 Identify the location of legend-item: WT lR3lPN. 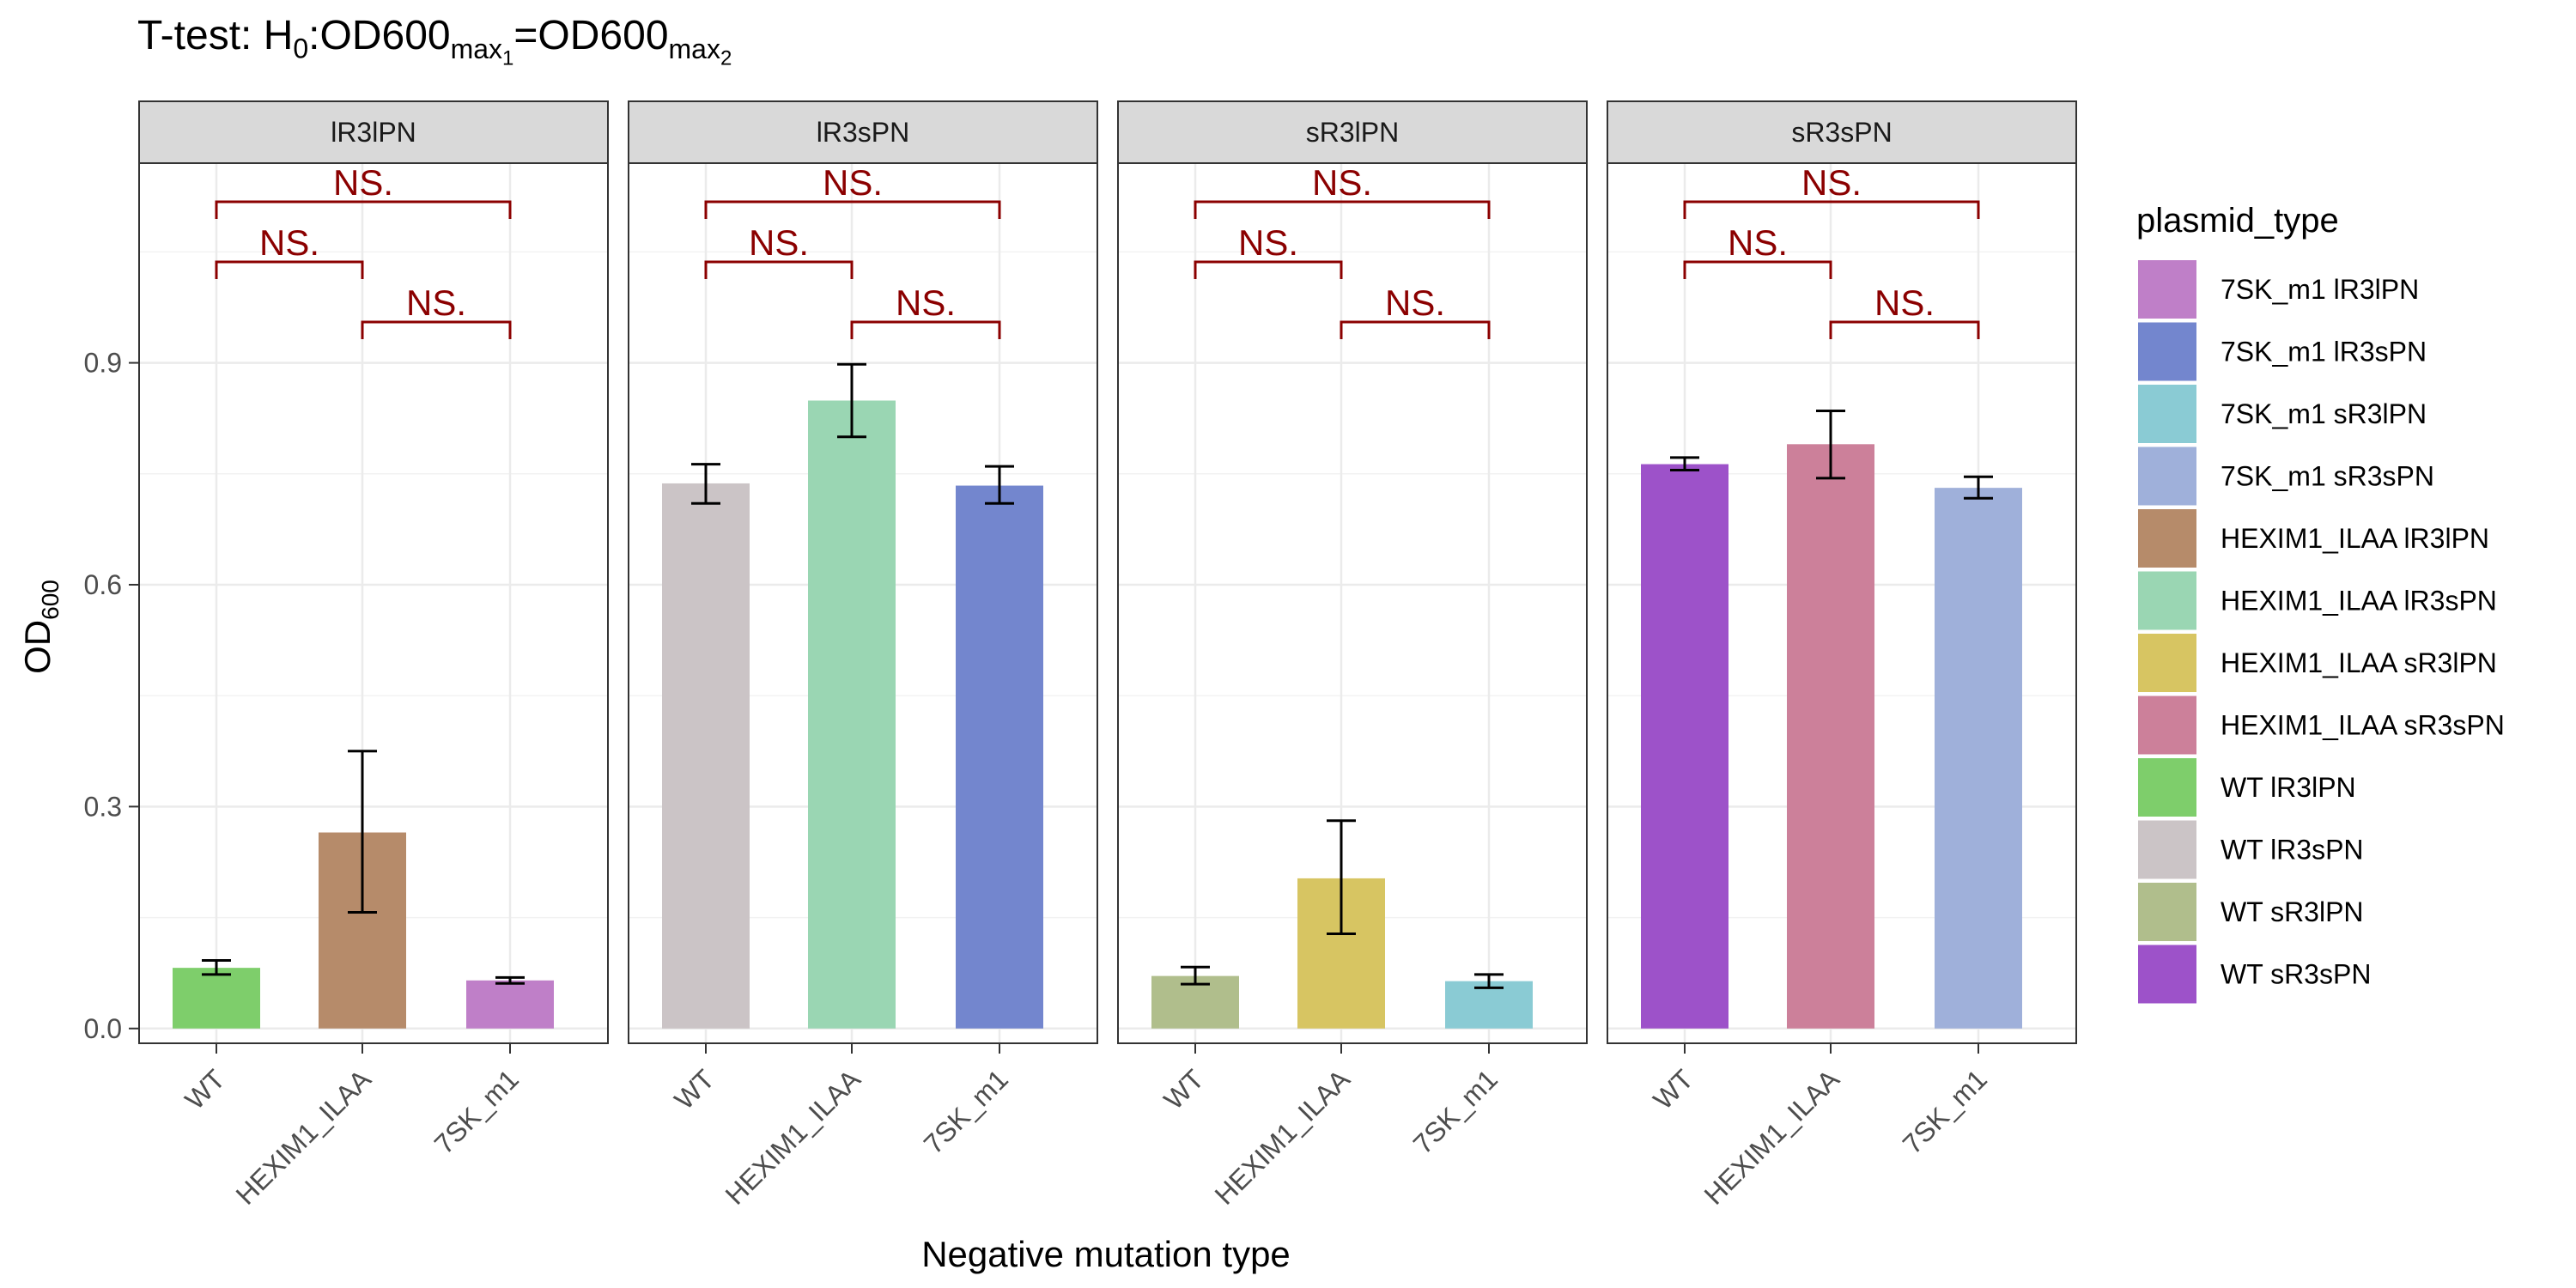
(2247, 788).